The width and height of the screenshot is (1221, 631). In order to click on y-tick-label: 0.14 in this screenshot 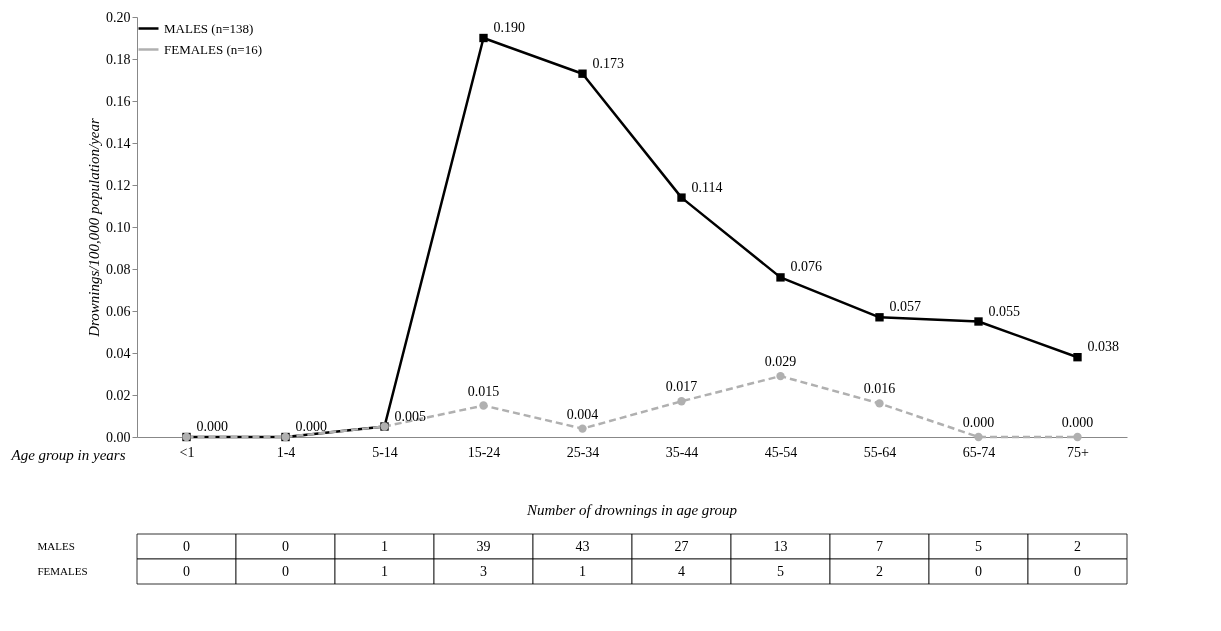, I will do `click(118, 143)`.